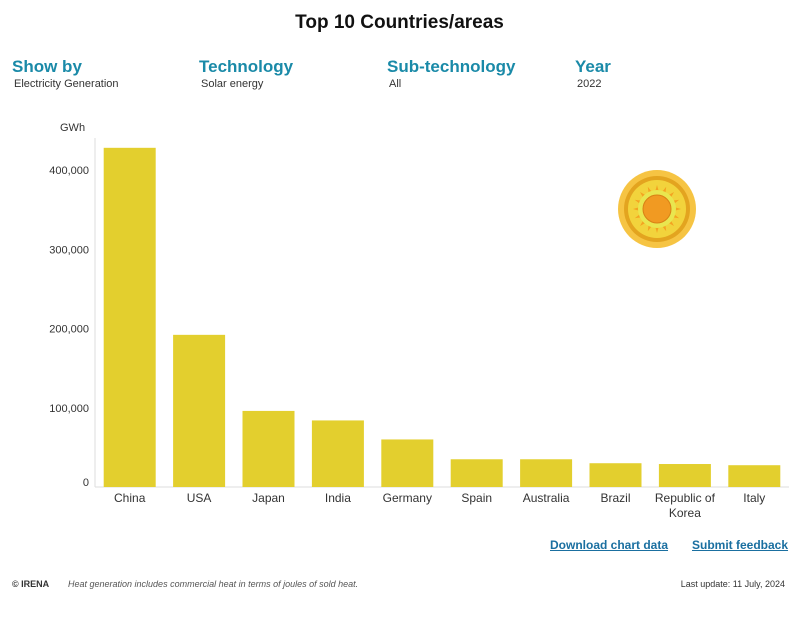 Image resolution: width=799 pixels, height=619 pixels. Describe the element at coordinates (754, 476) in the screenshot. I see `bar-italy` at that location.